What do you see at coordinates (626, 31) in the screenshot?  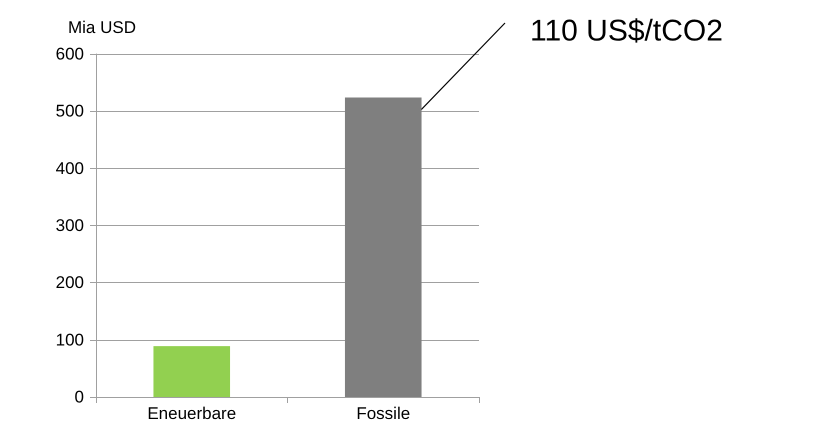 I see `text: 110 US$/tCO2` at bounding box center [626, 31].